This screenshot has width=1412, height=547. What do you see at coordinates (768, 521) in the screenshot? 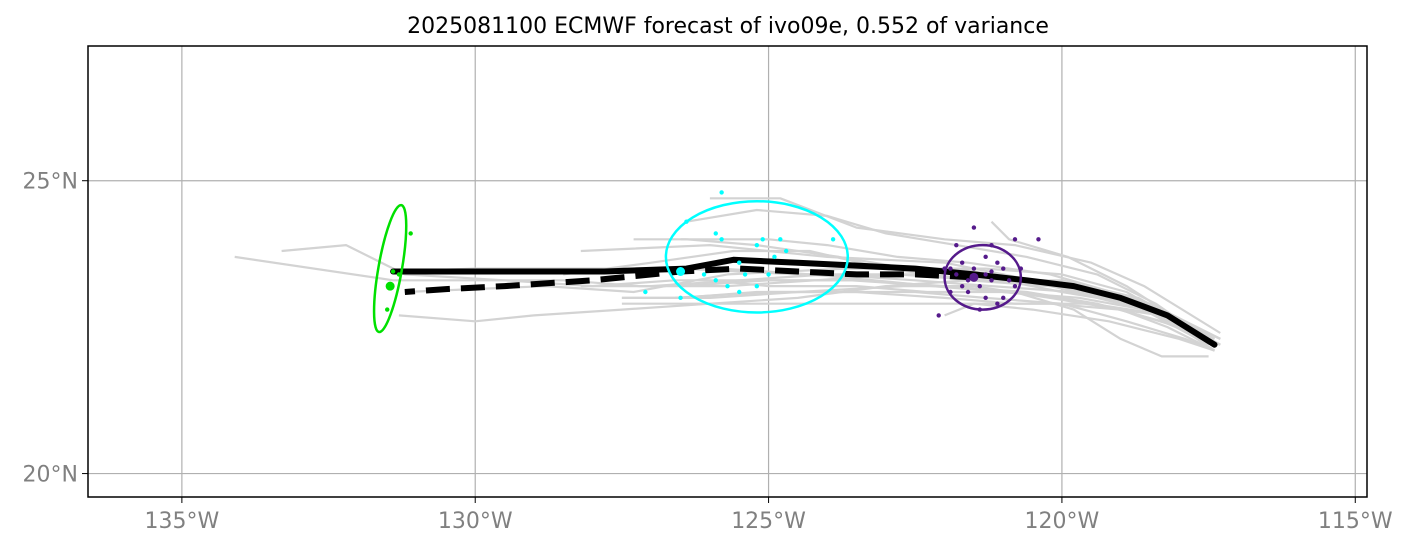
I see `x-tick-label: 125°W` at bounding box center [768, 521].